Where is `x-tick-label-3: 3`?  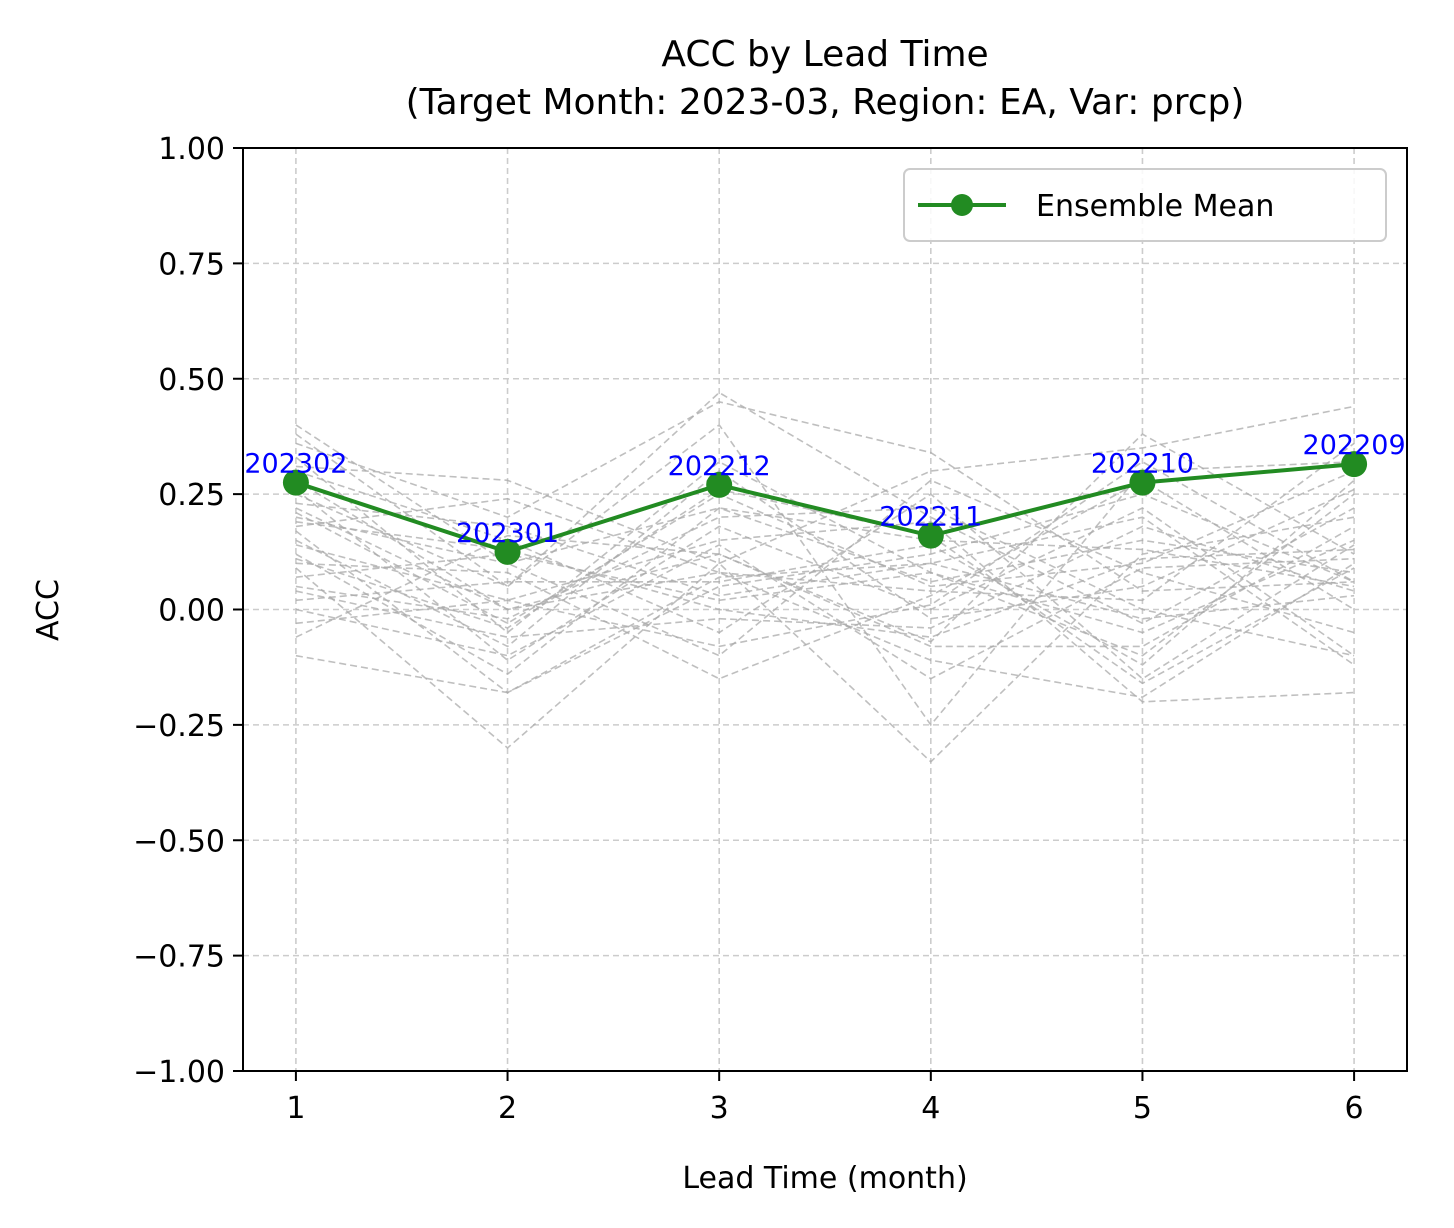 x-tick-label-3: 3 is located at coordinates (719, 1108).